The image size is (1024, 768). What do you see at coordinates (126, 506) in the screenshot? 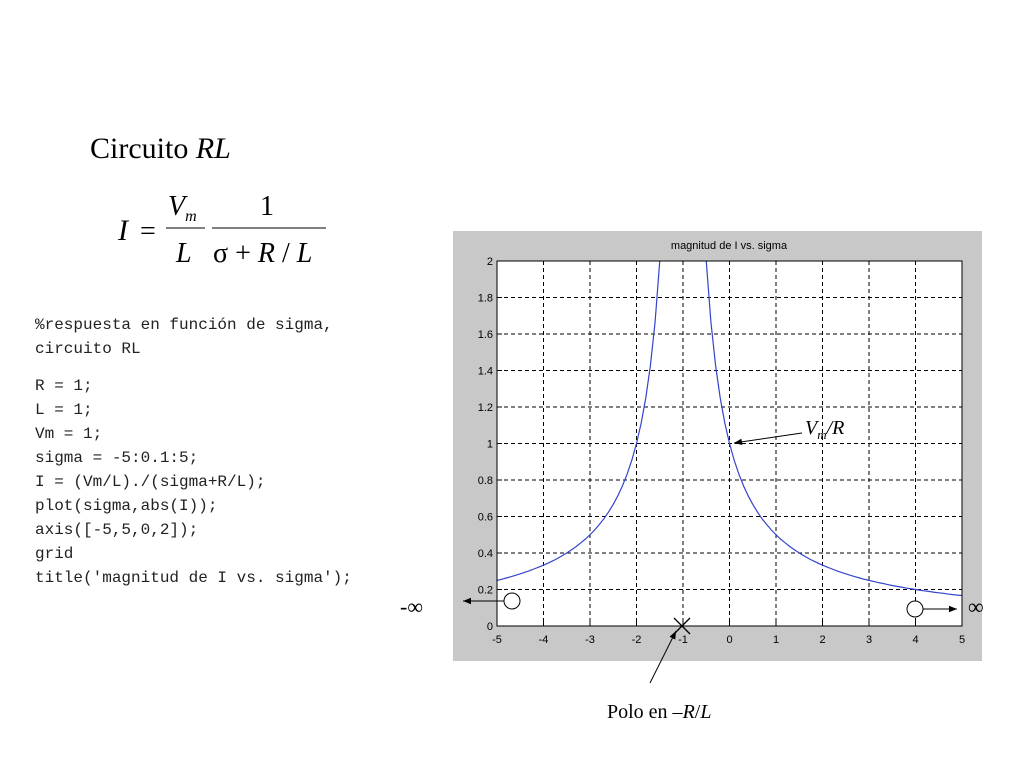
I see `code-line: plot(sigma,abs(I));` at bounding box center [126, 506].